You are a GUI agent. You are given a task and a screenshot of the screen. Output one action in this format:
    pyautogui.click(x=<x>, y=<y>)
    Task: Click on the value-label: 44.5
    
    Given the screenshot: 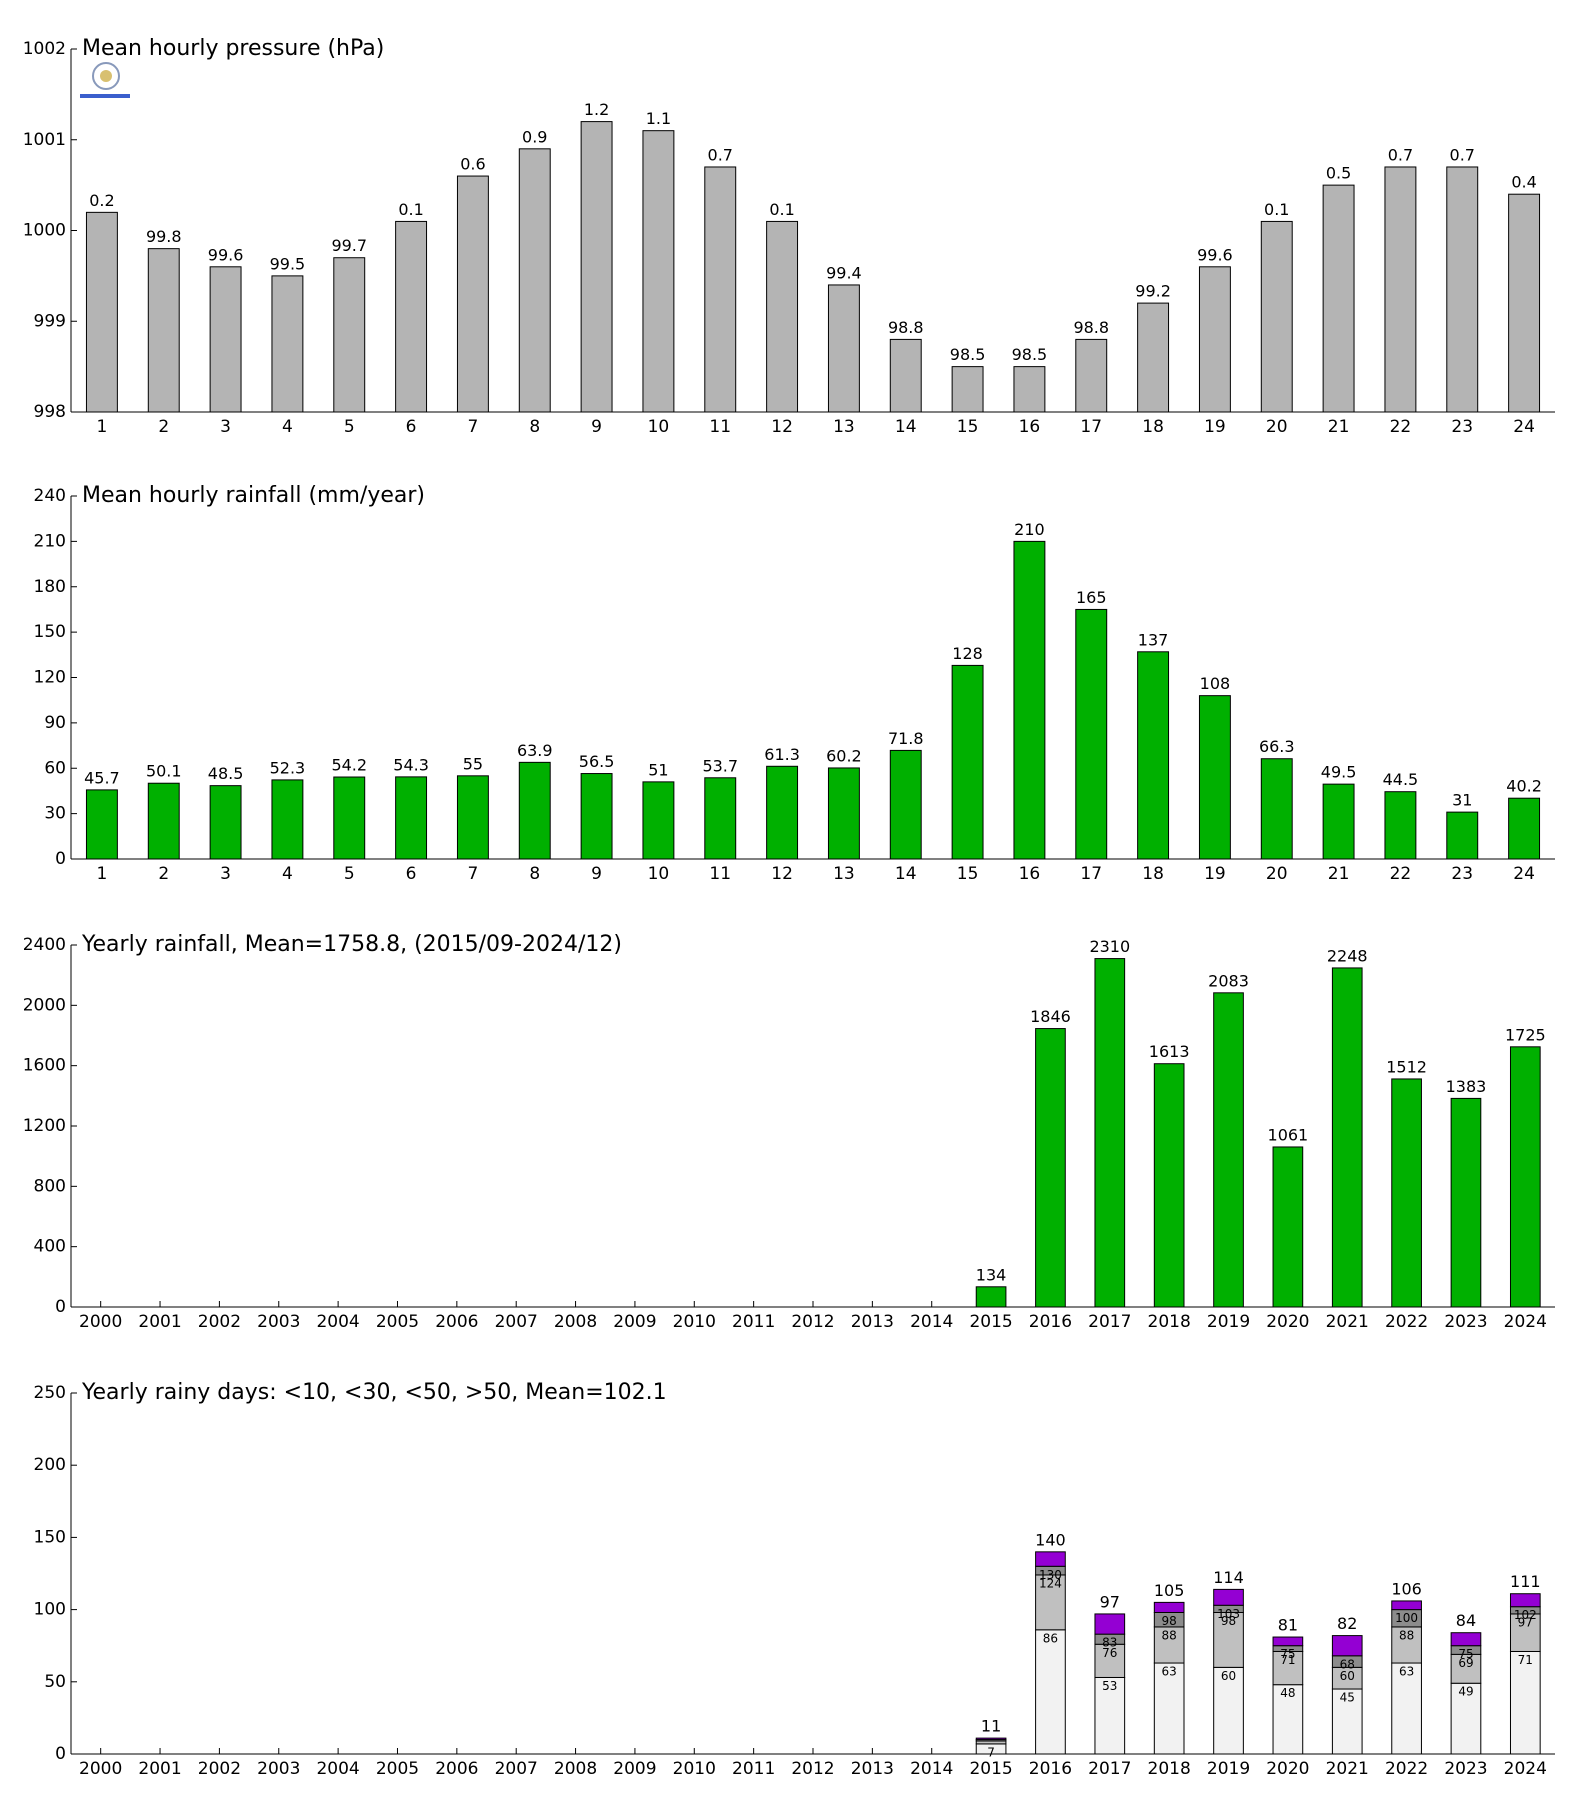 What is the action you would take?
    pyautogui.click(x=1401, y=779)
    